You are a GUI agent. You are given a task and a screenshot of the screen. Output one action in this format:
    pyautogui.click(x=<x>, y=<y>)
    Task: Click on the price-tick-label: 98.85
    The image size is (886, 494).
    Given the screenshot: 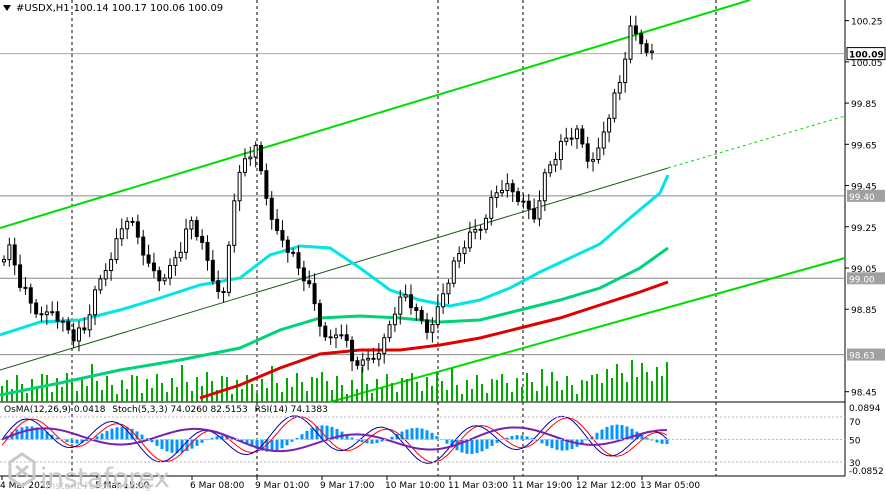 What is the action you would take?
    pyautogui.click(x=864, y=311)
    